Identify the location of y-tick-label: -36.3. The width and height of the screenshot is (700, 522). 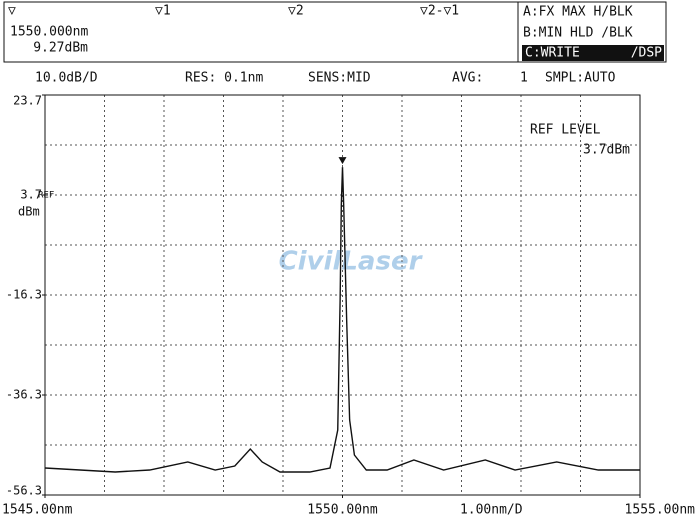
(24, 395).